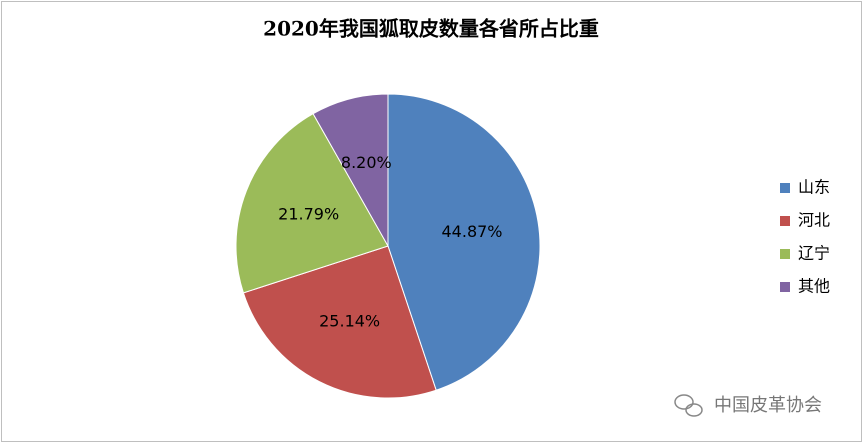  Describe the element at coordinates (768, 405) in the screenshot. I see `watermark: 中国皮革协会` at that location.